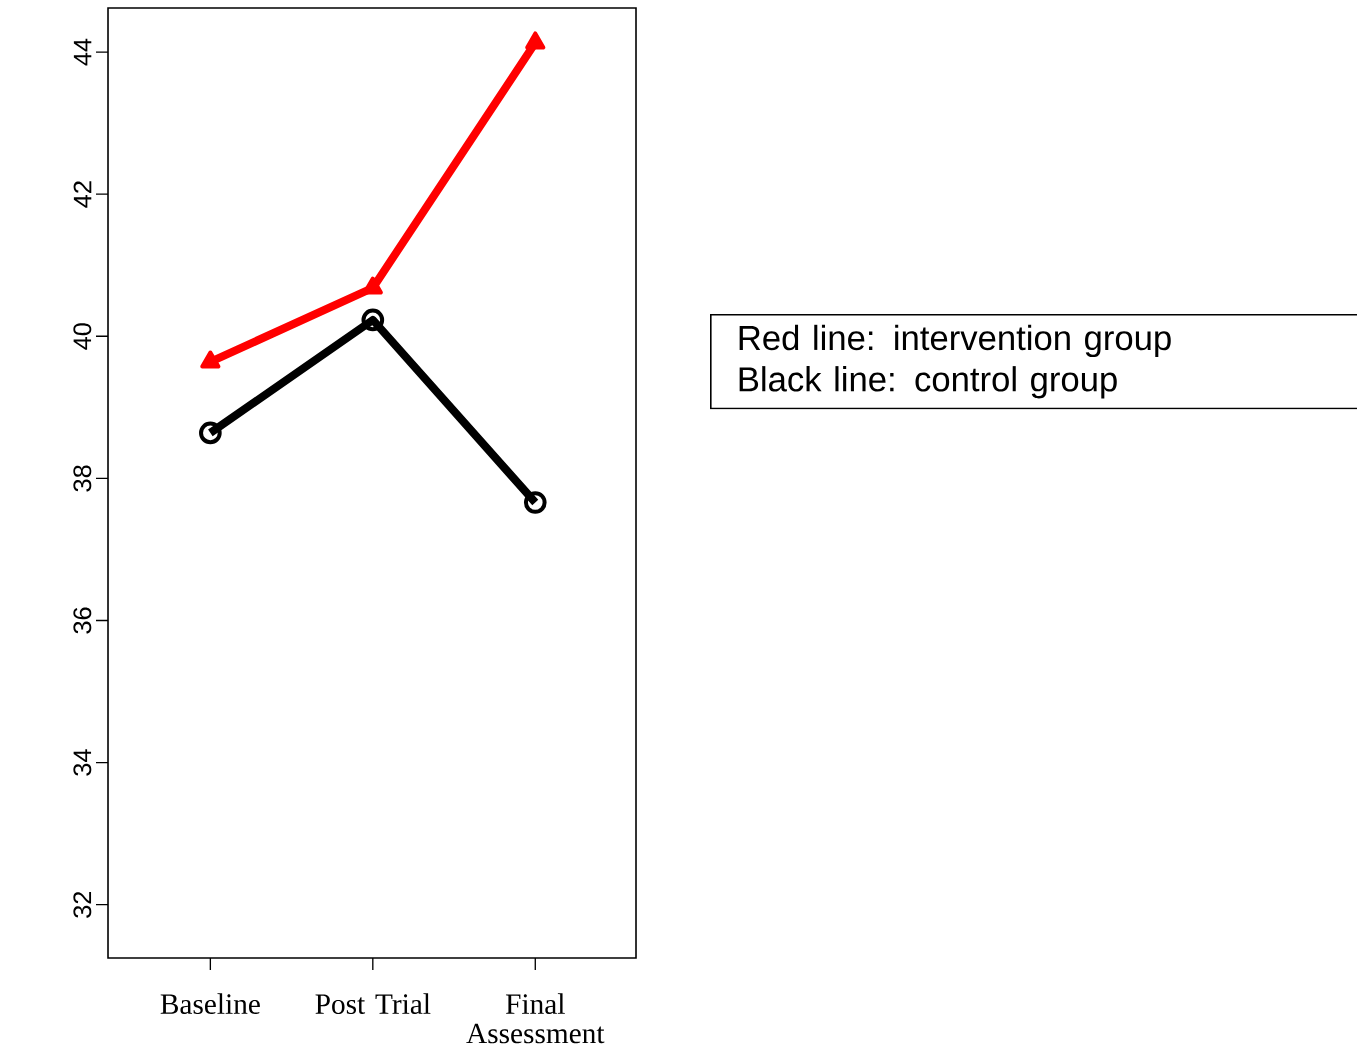 The image size is (1357, 1063). Describe the element at coordinates (928, 382) in the screenshot. I see `text: Black line: control group` at that location.